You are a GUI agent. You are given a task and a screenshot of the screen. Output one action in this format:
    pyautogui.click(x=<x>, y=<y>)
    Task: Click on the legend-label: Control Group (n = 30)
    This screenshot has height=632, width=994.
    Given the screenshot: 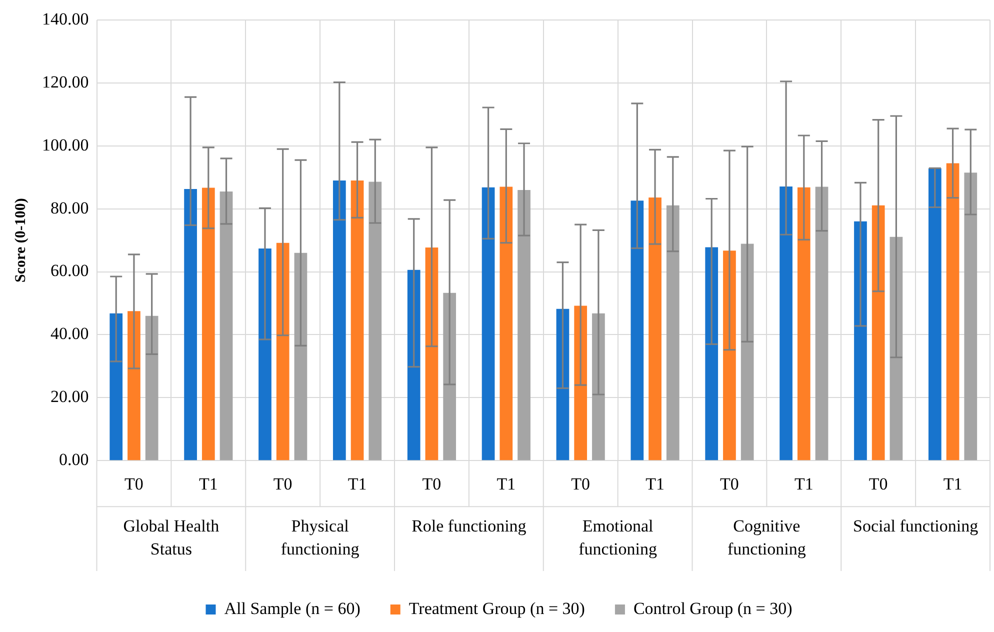 What is the action you would take?
    pyautogui.click(x=712, y=608)
    